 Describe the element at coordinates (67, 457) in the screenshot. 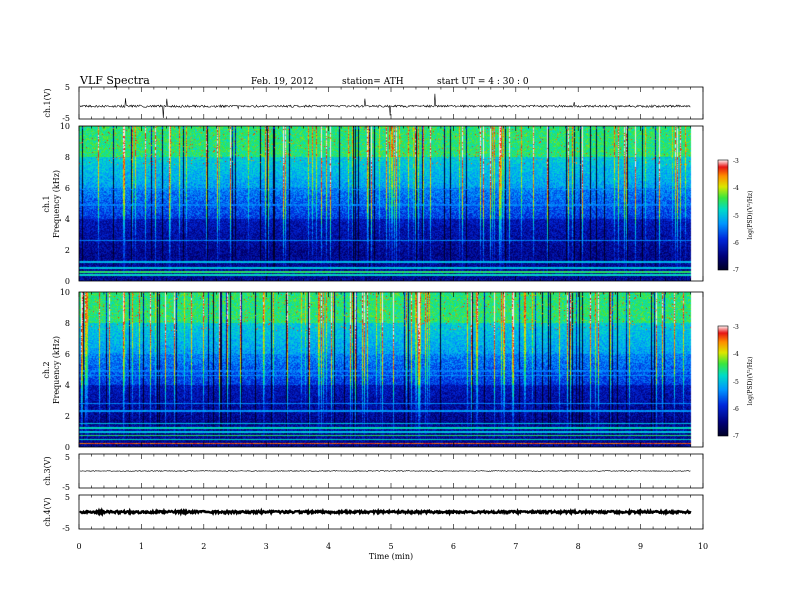

I see `ch3-ytick-top: 5` at that location.